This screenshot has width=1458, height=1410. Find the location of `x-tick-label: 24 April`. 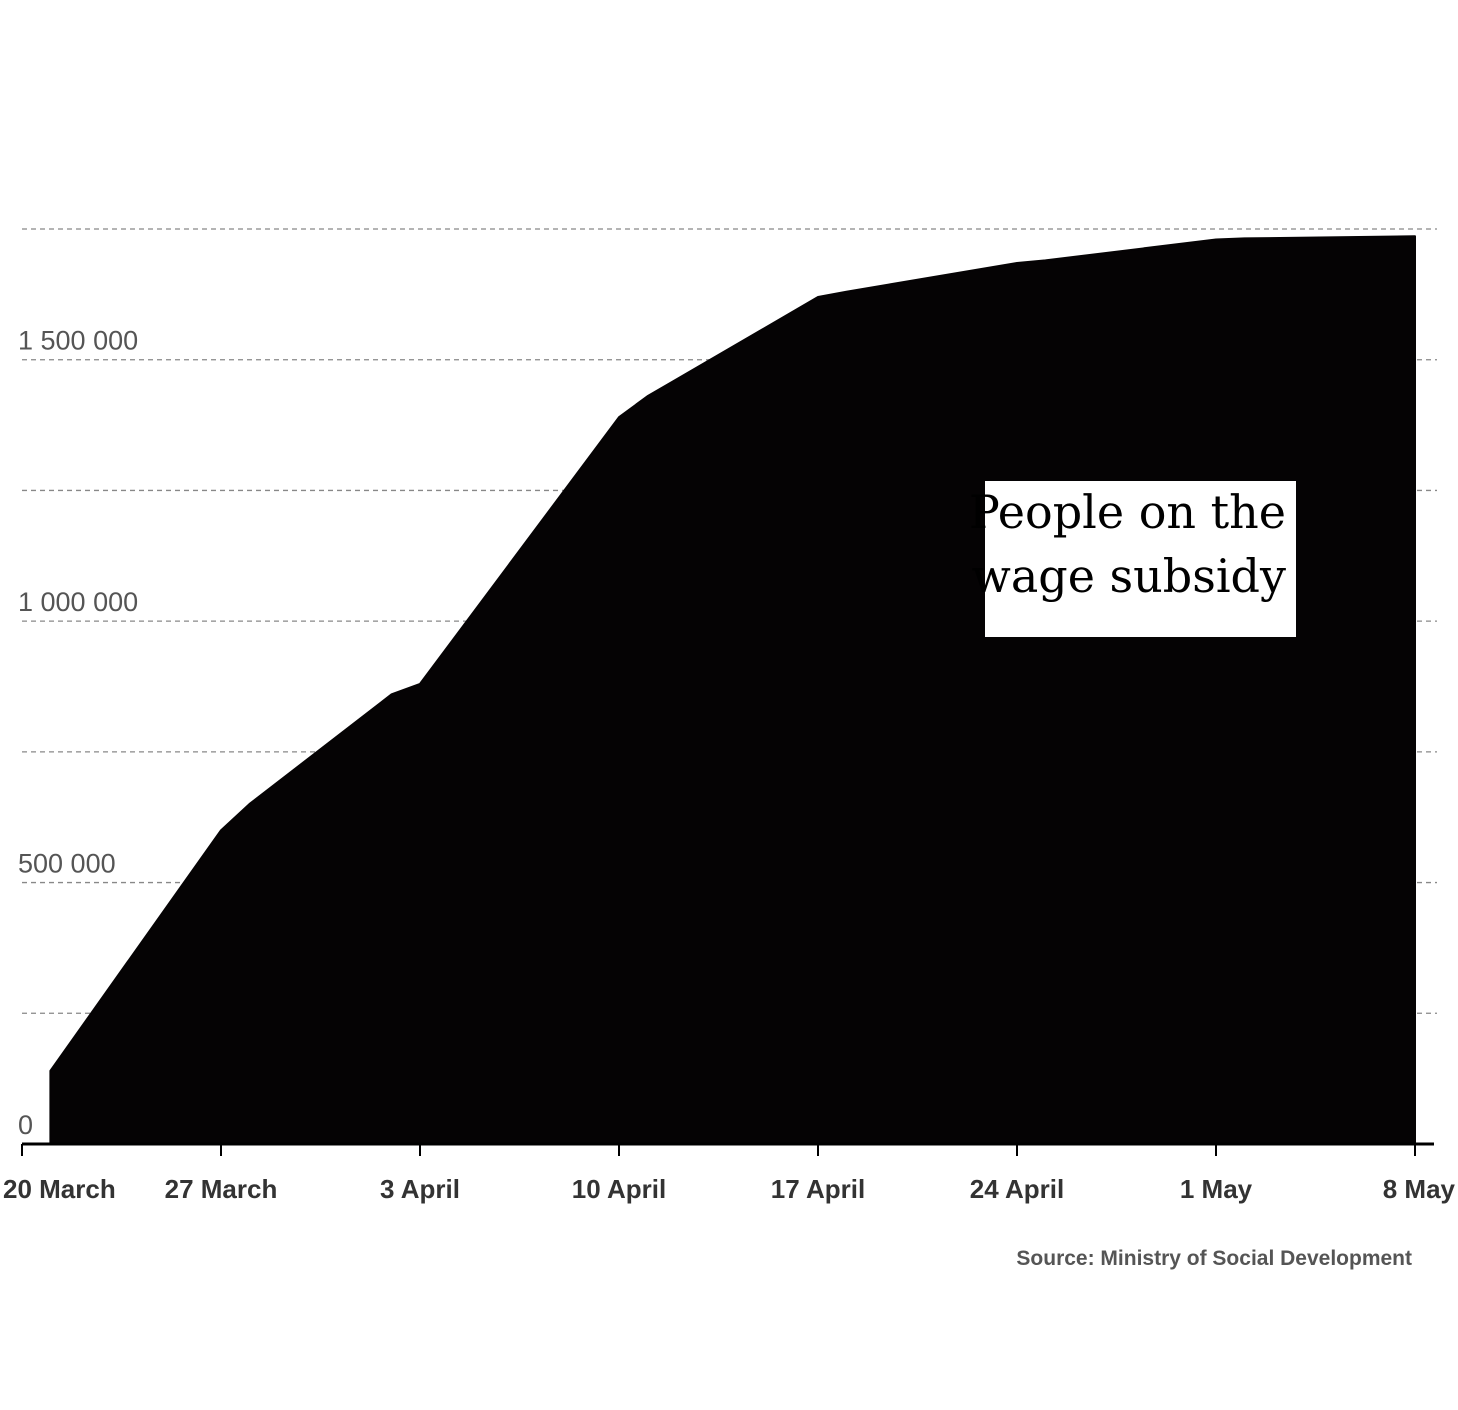

x-tick-label: 24 April is located at coordinates (1017, 1189).